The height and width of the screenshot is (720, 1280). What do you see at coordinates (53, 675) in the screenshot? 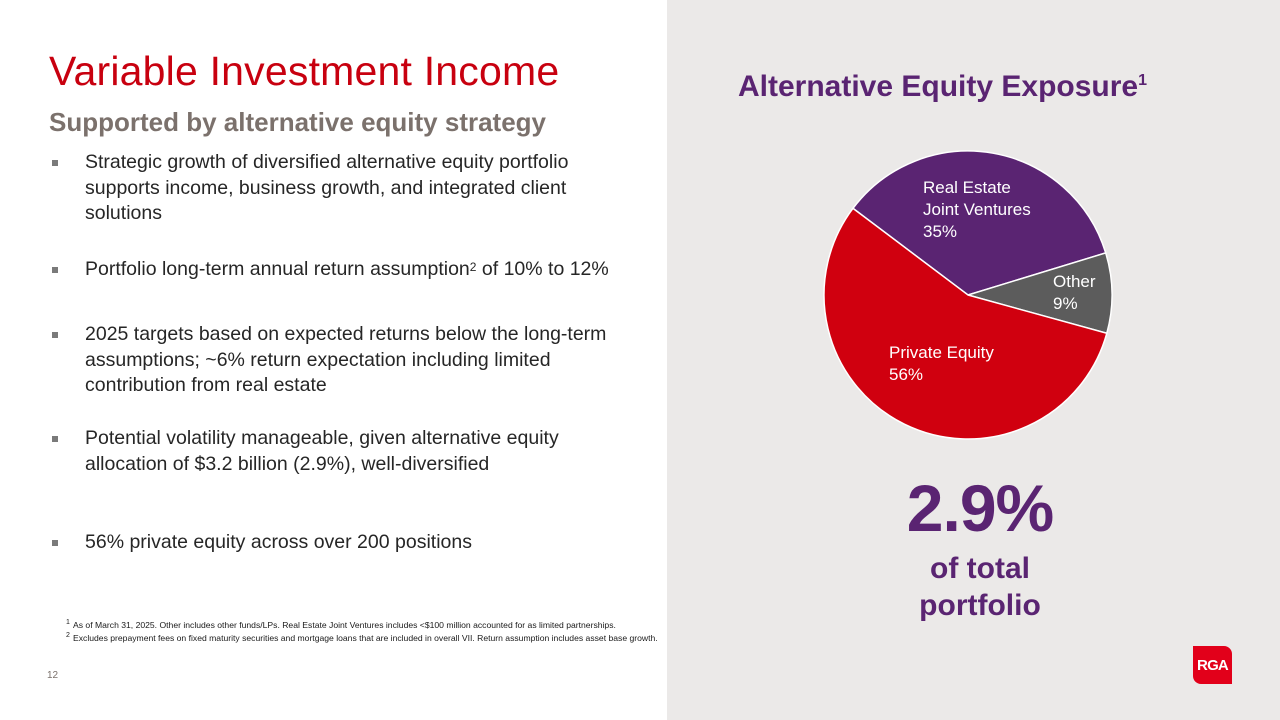
I see `page-number: 12` at bounding box center [53, 675].